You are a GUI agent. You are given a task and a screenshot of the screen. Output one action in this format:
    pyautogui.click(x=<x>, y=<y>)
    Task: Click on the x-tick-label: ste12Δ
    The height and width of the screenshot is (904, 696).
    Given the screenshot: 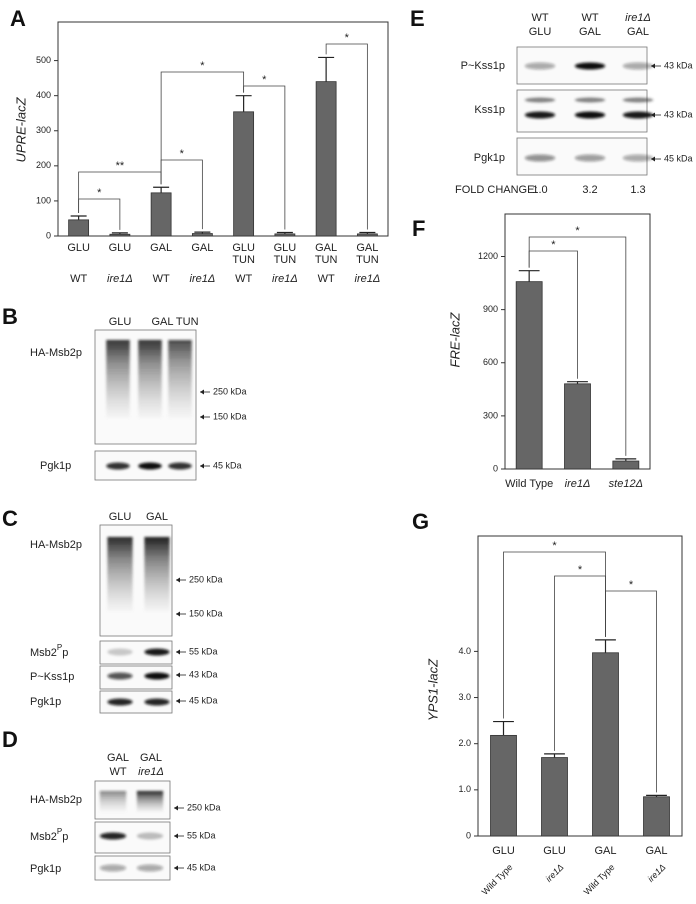 What is the action you would take?
    pyautogui.click(x=626, y=484)
    